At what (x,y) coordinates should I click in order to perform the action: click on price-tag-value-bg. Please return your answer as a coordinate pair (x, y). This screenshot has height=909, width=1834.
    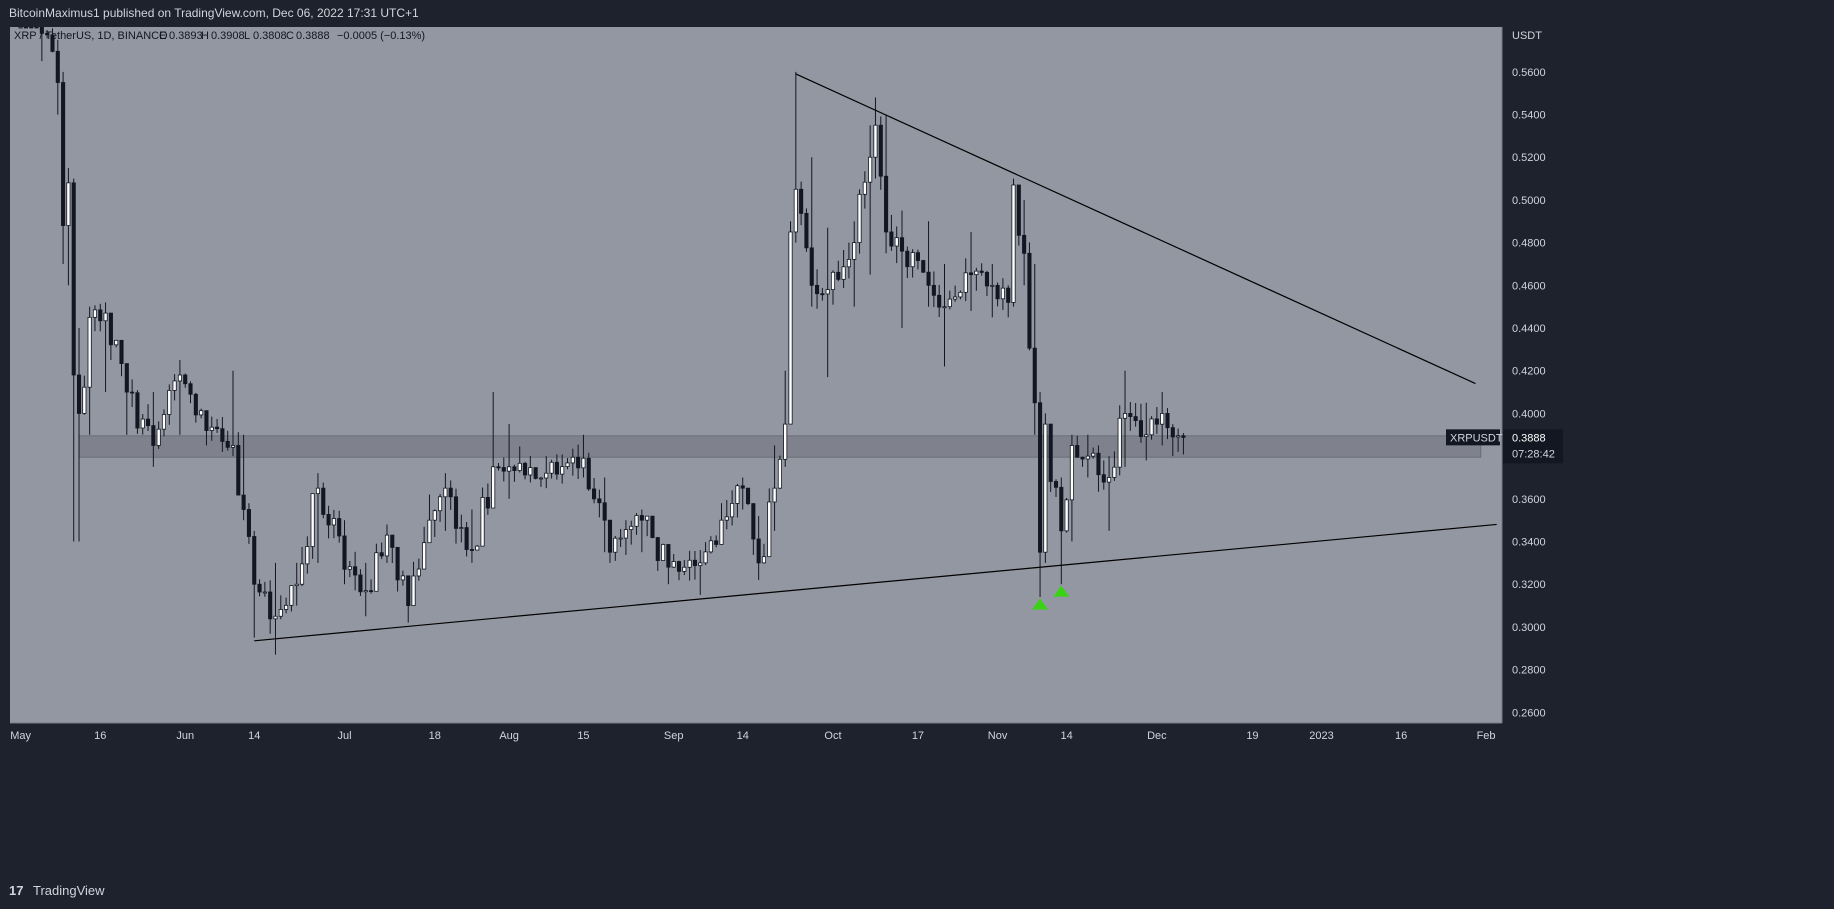
    Looking at the image, I should click on (1533, 446).